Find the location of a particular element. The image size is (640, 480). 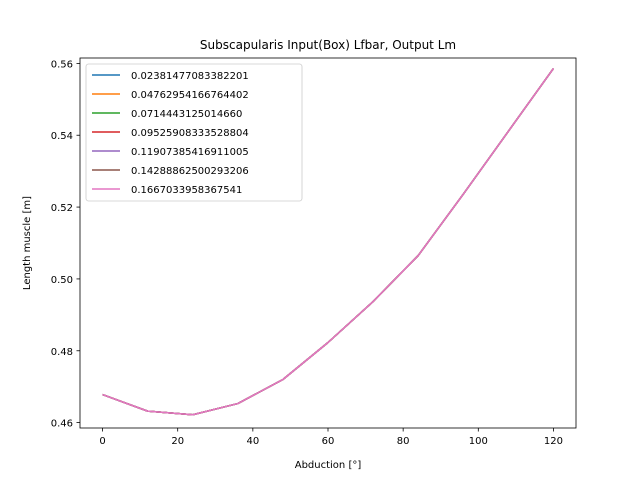

legend-label: 0.1667033958367541 is located at coordinates (186, 190).